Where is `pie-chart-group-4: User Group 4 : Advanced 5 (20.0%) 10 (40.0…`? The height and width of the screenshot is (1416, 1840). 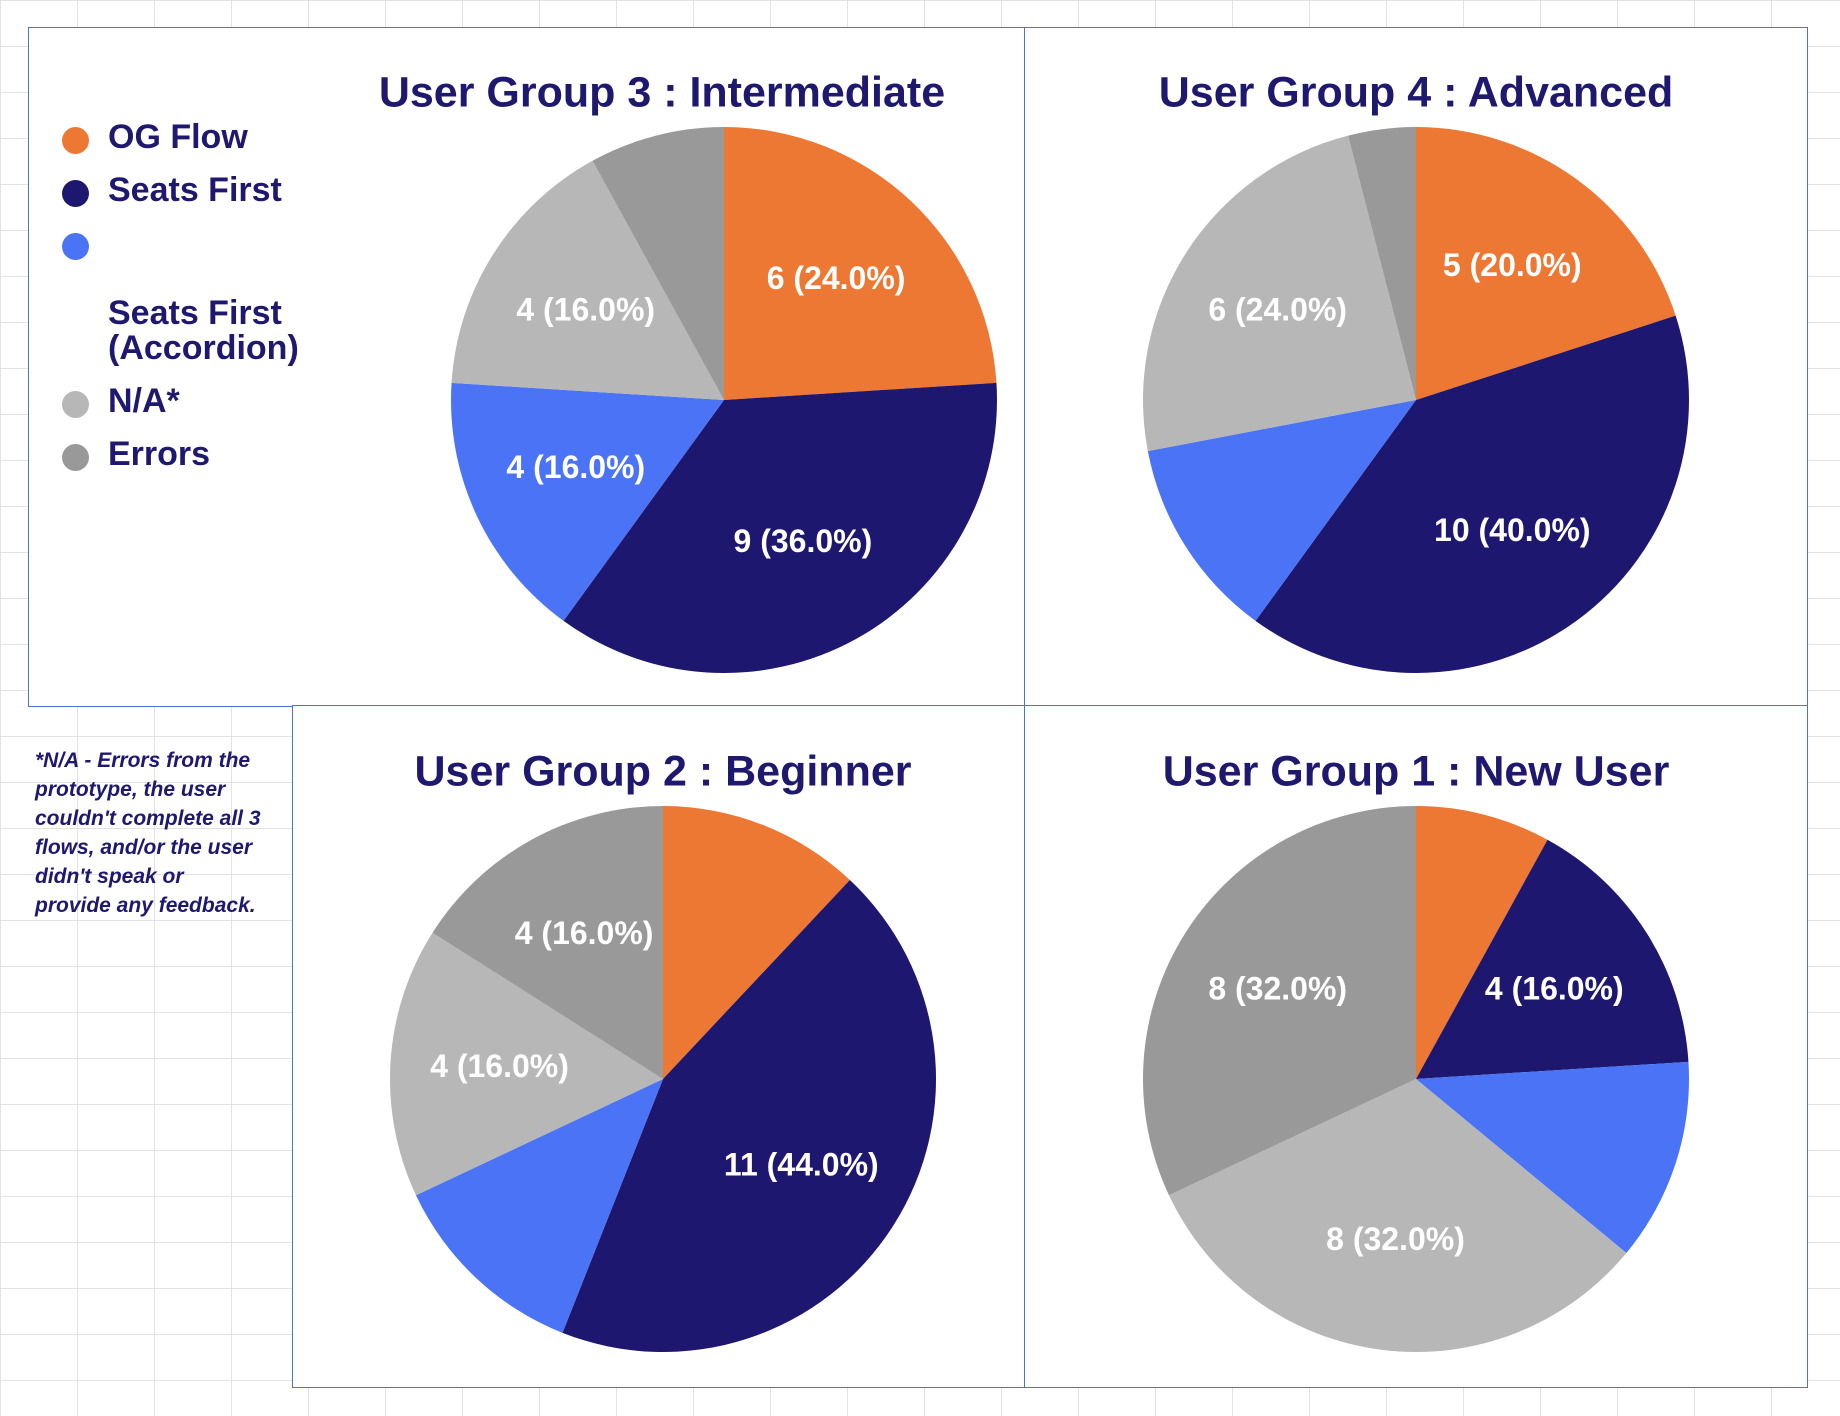 pie-chart-group-4: User Group 4 : Advanced 5 (20.0%) 10 (40.0… is located at coordinates (1416, 371).